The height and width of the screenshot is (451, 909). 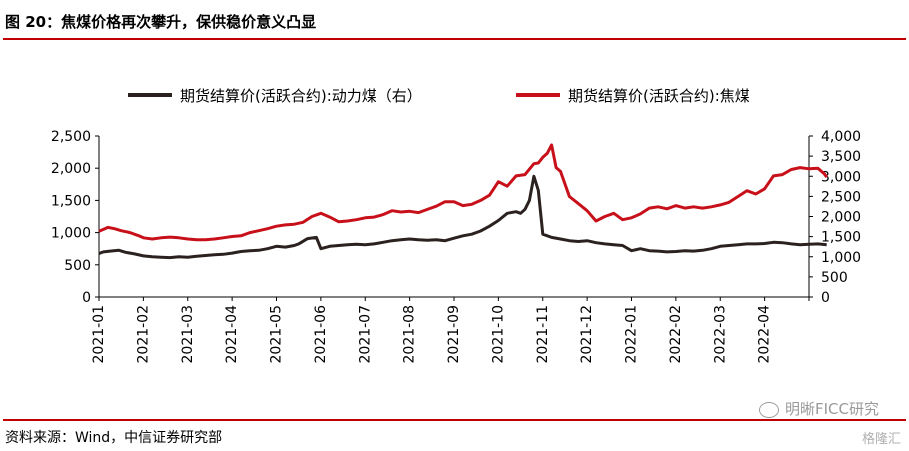 I want to click on x-tick-label: 2022-03, so click(x=720, y=334).